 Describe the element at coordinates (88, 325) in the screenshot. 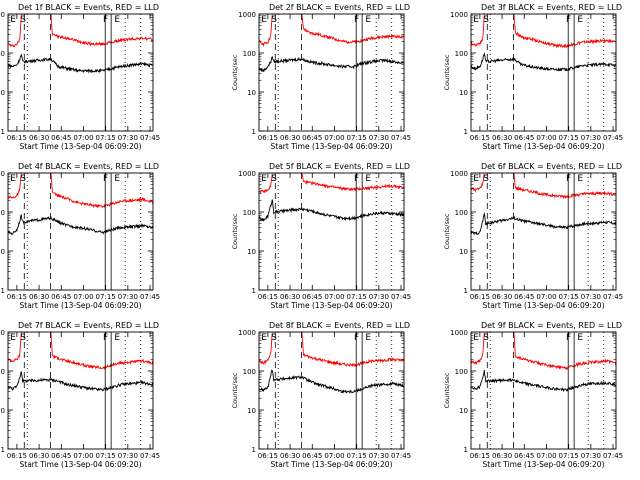

I see `panel-title: Det 7f BLACK = Events, RED = LLD` at that location.